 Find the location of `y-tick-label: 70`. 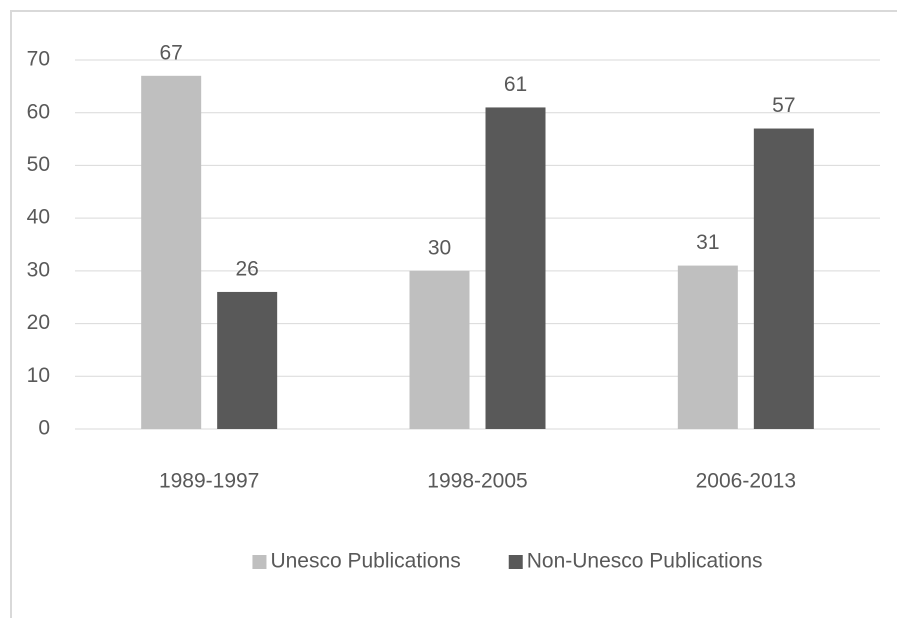

y-tick-label: 70 is located at coordinates (38, 59).